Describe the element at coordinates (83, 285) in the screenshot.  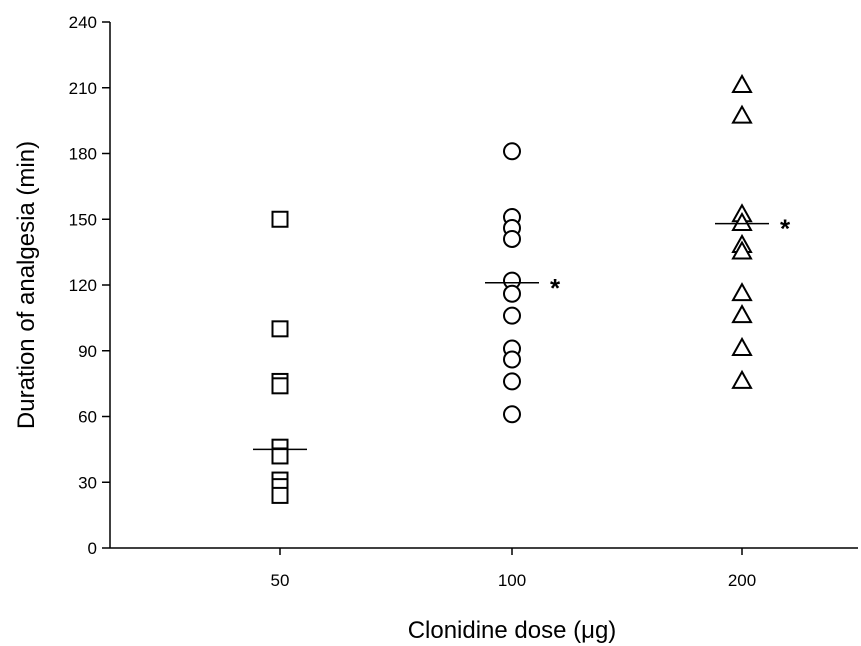
I see `y-tick-label: 120` at that location.